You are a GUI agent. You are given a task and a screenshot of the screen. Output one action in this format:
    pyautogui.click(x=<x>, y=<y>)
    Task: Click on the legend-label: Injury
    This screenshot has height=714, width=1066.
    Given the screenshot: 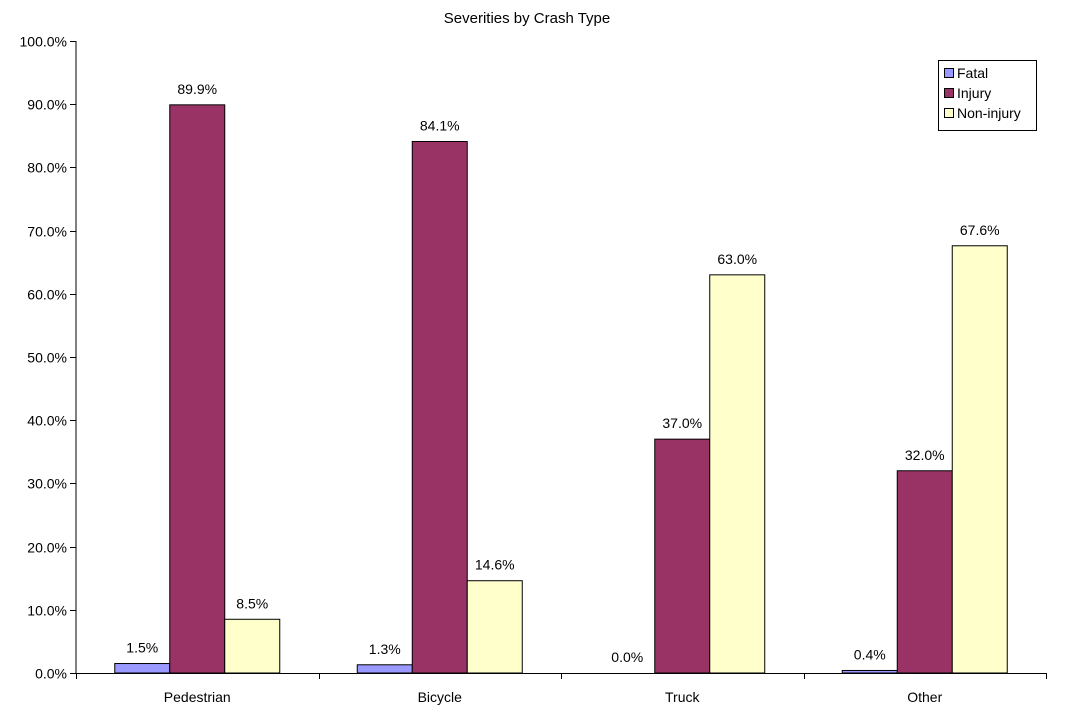 What is the action you would take?
    pyautogui.click(x=974, y=93)
    